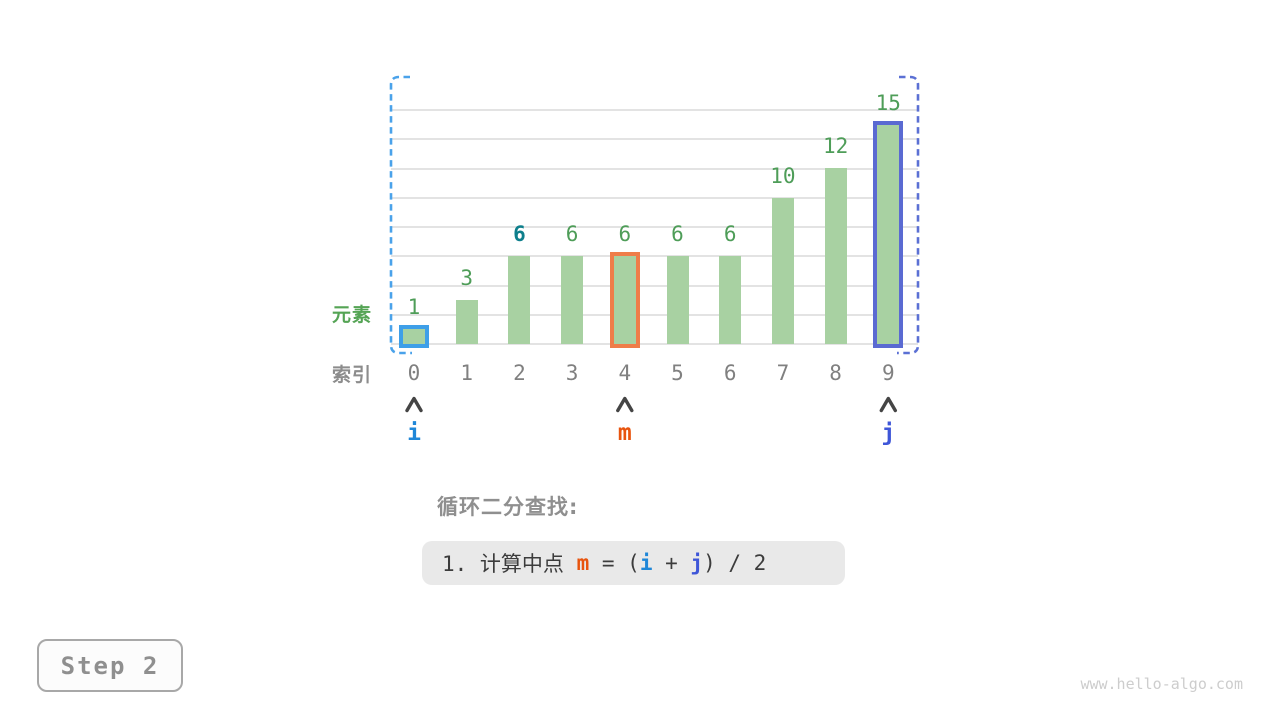  Describe the element at coordinates (835, 146) in the screenshot. I see `bar-value-label: 12` at that location.